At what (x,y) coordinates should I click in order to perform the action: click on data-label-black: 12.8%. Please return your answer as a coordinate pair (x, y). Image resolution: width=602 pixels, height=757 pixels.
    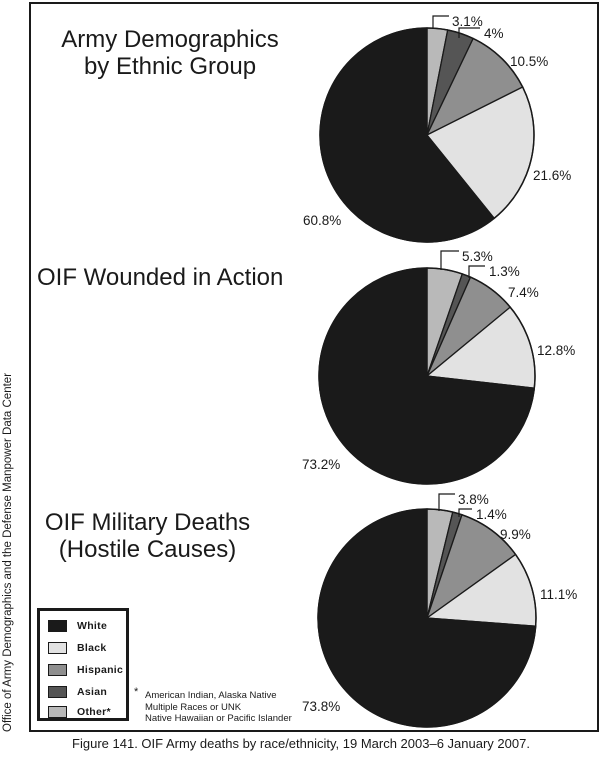
    Looking at the image, I should click on (556, 350).